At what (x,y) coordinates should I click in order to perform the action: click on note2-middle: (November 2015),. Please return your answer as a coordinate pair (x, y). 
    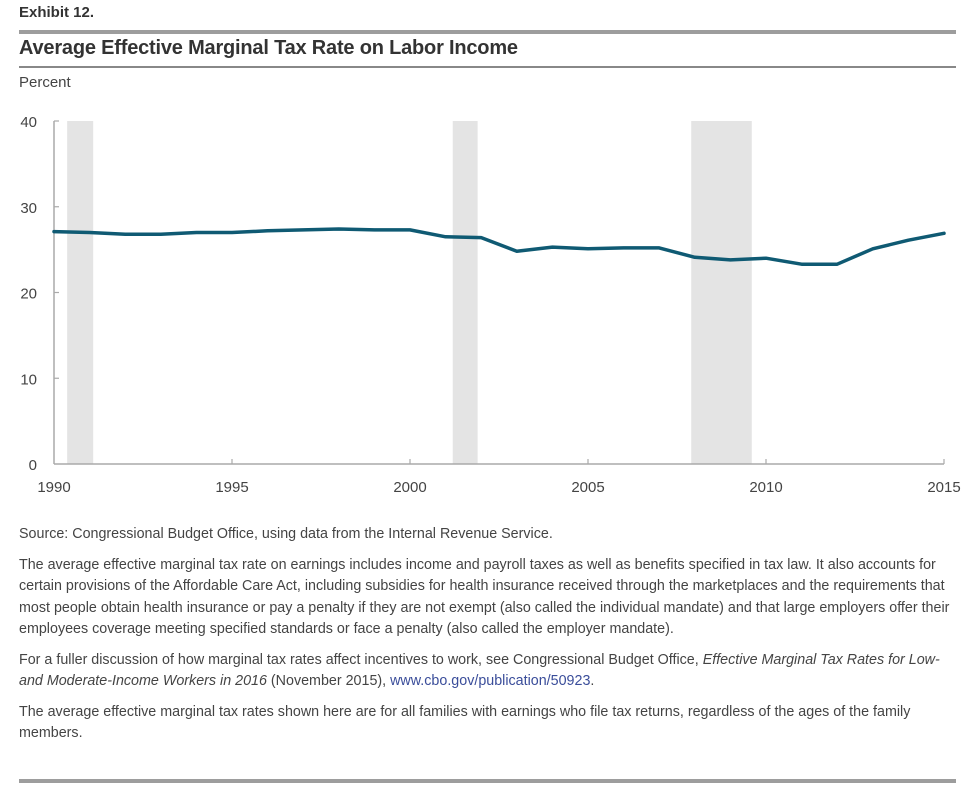
    Looking at the image, I should click on (328, 681).